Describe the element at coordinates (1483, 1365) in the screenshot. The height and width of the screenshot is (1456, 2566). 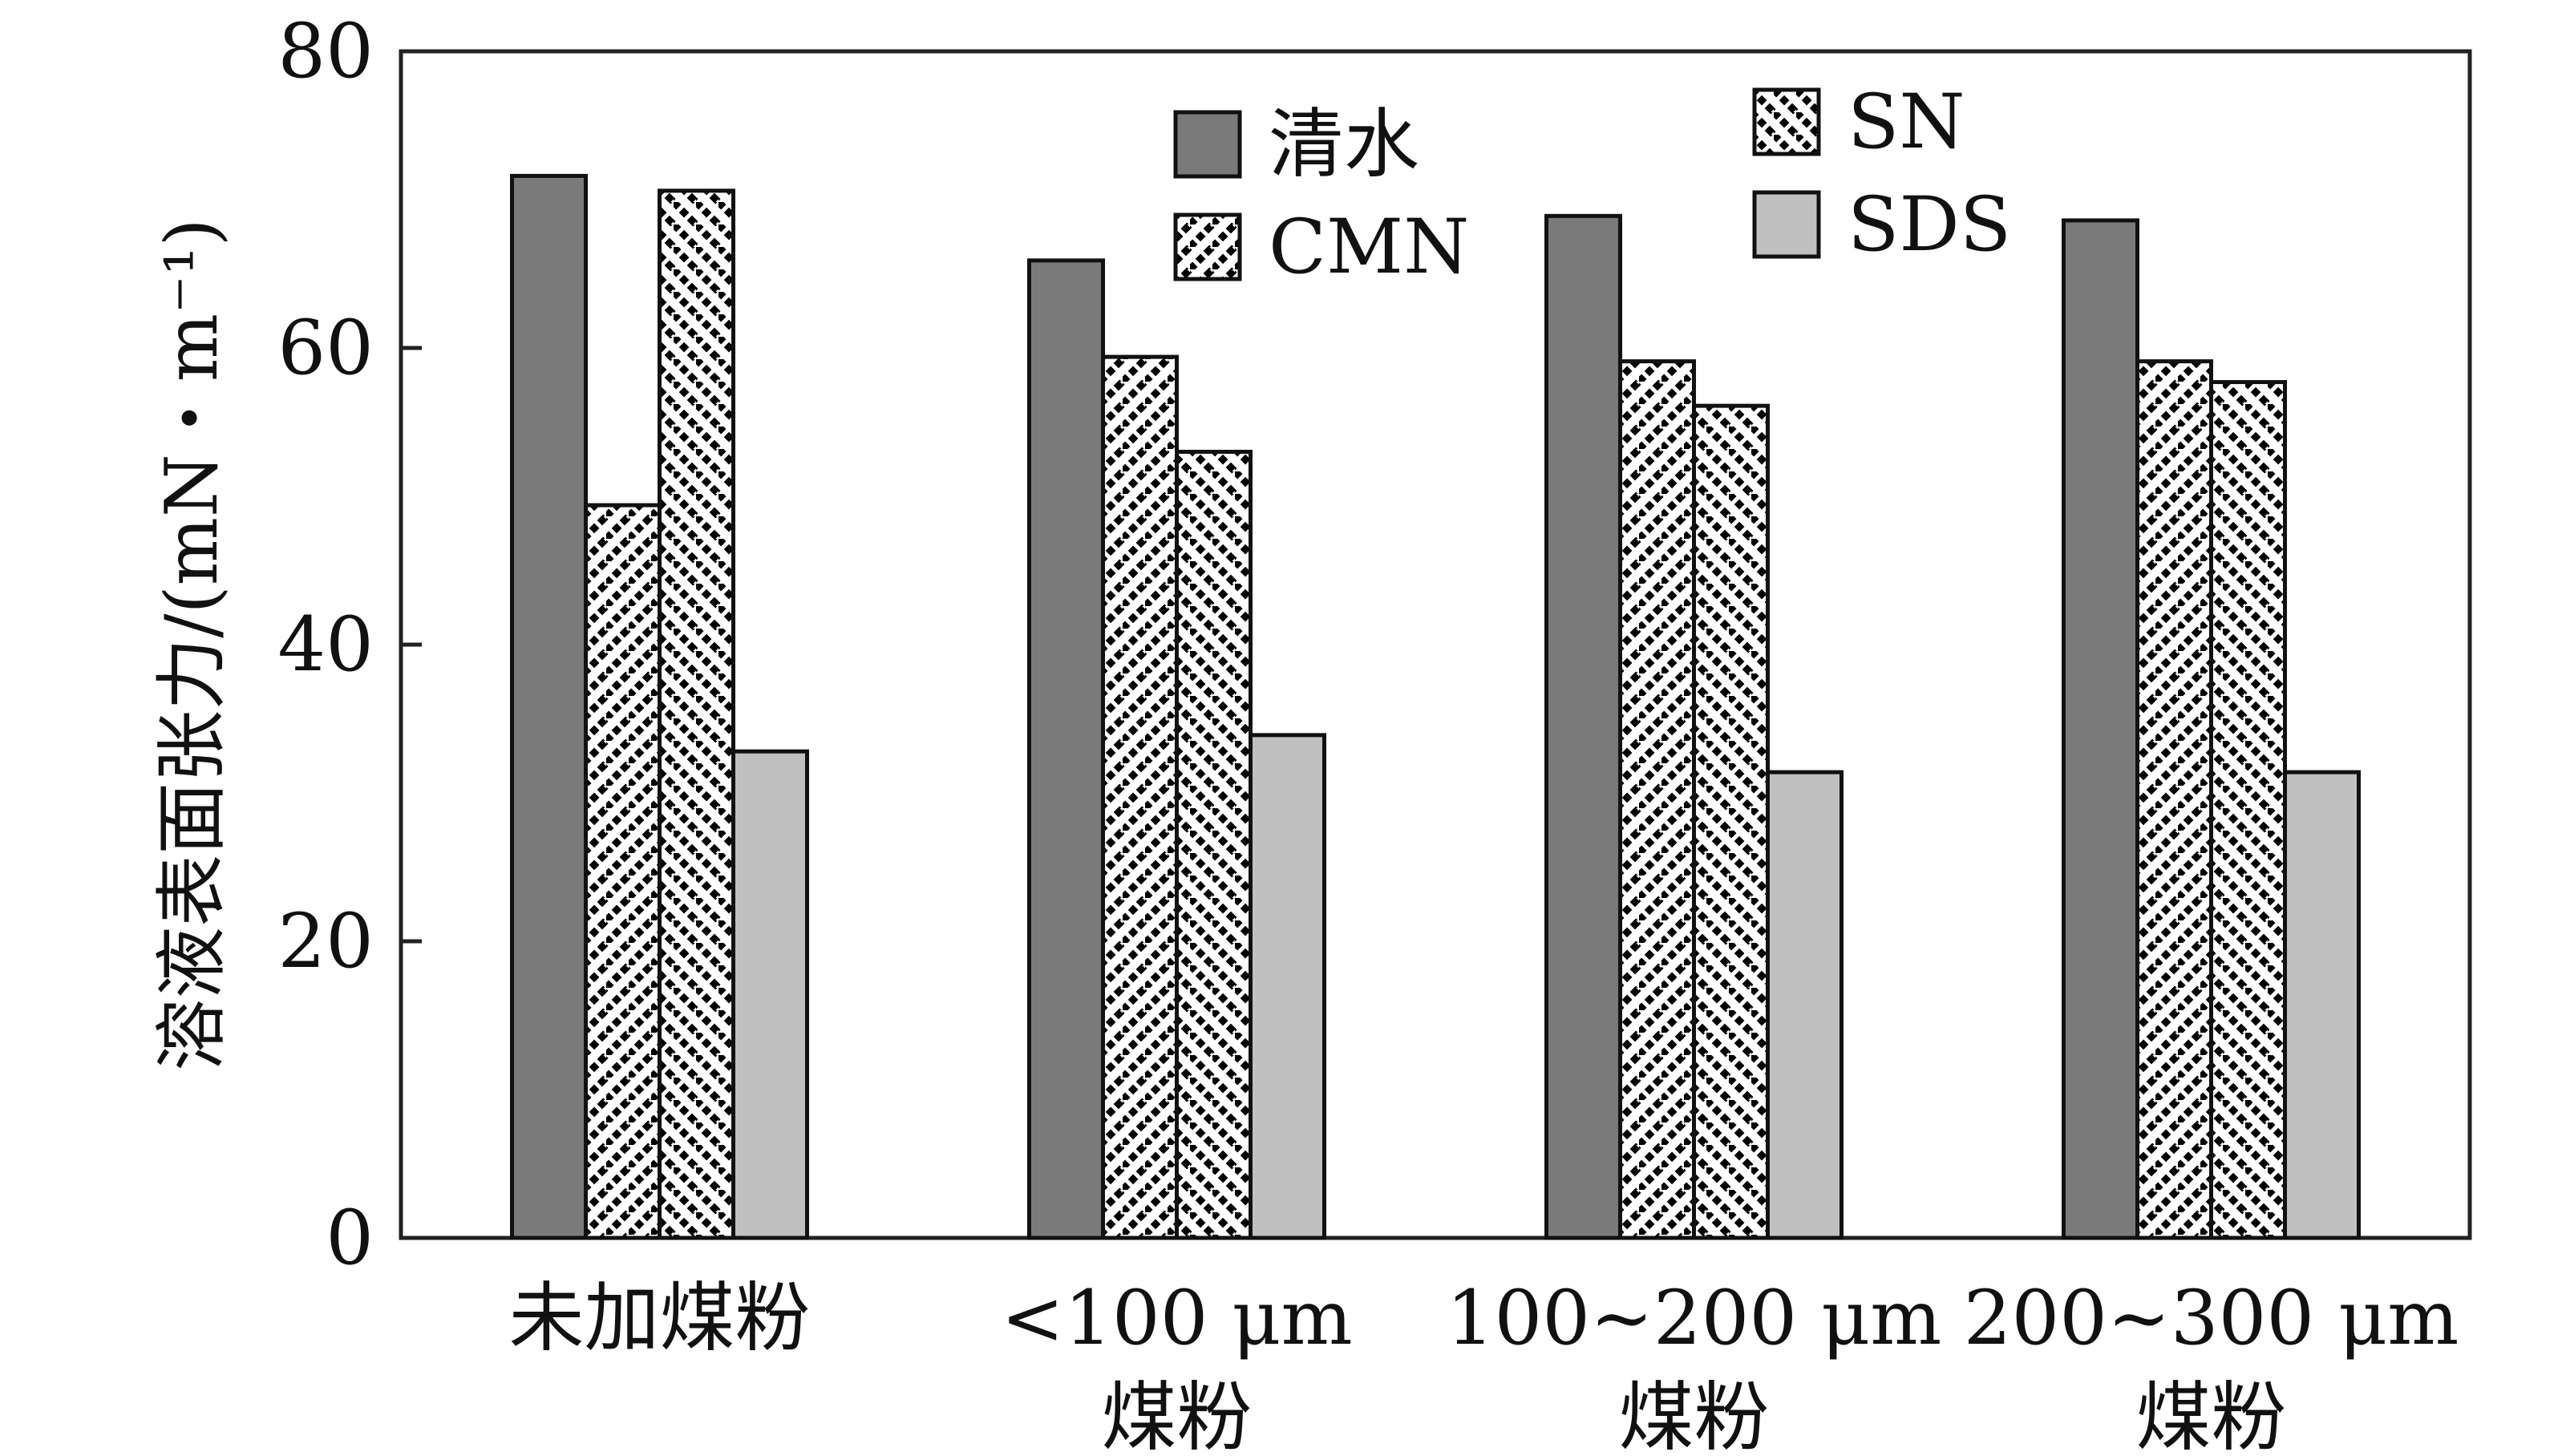
I see `x-axis-category-labels: 未加煤粉 <100 μm 煤粉 100~200 μm 煤粉 200~300 μm 煤粉` at that location.